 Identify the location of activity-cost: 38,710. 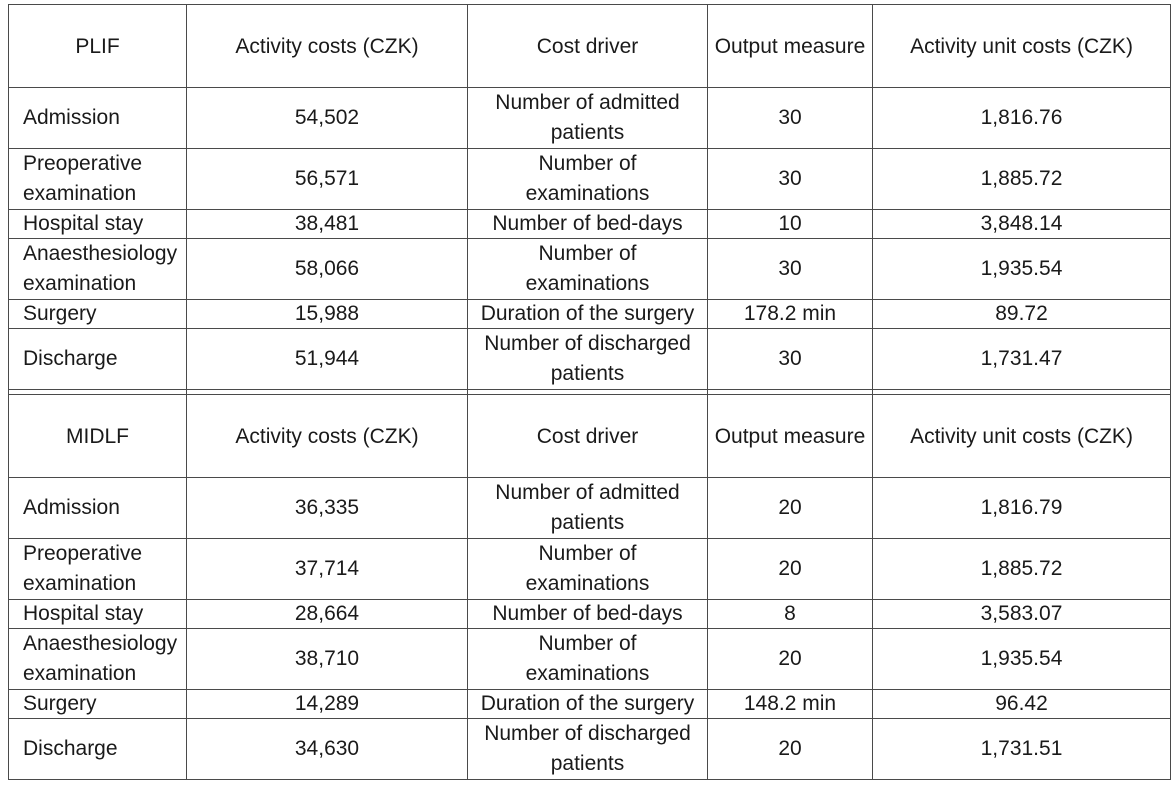
(327, 659).